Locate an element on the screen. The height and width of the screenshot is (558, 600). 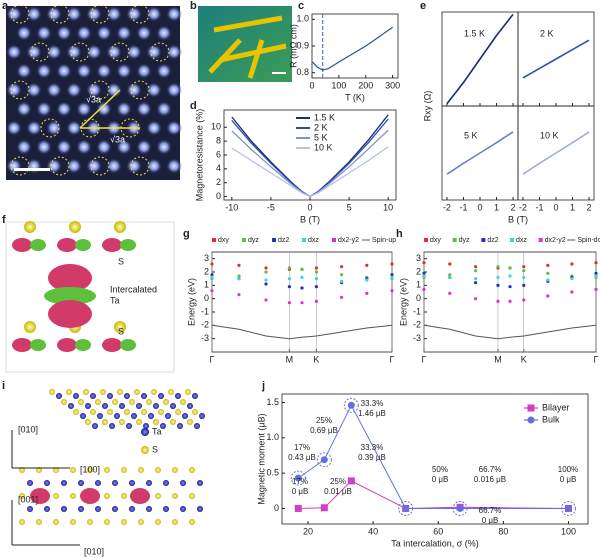
panel-label: a is located at coordinates (5, 6).